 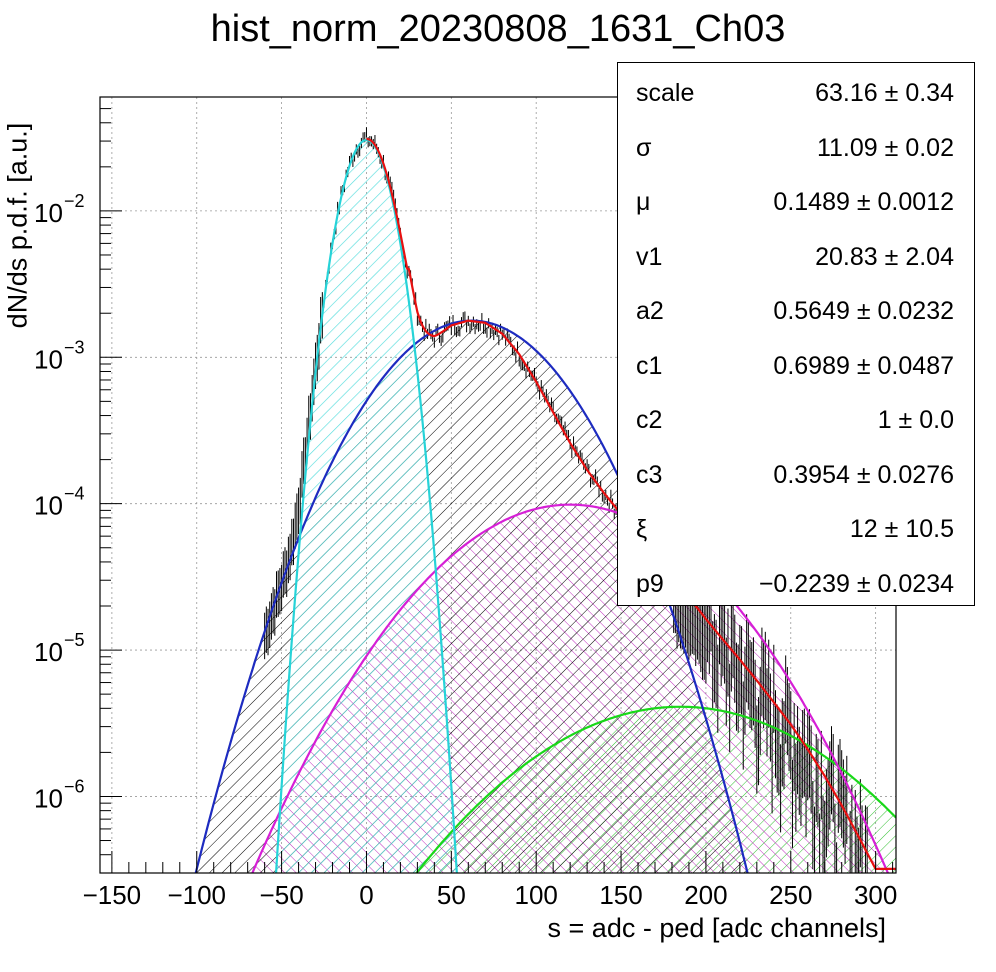 I want to click on fit-param-name: c3, so click(x=649, y=474).